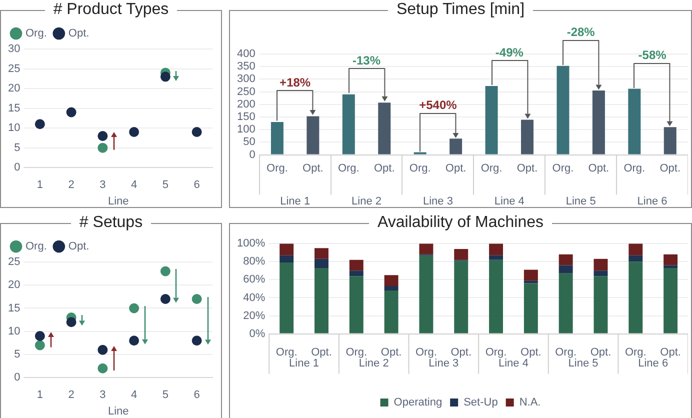  What do you see at coordinates (254, 262) in the screenshot?
I see `y-tick-label: 80%` at bounding box center [254, 262].